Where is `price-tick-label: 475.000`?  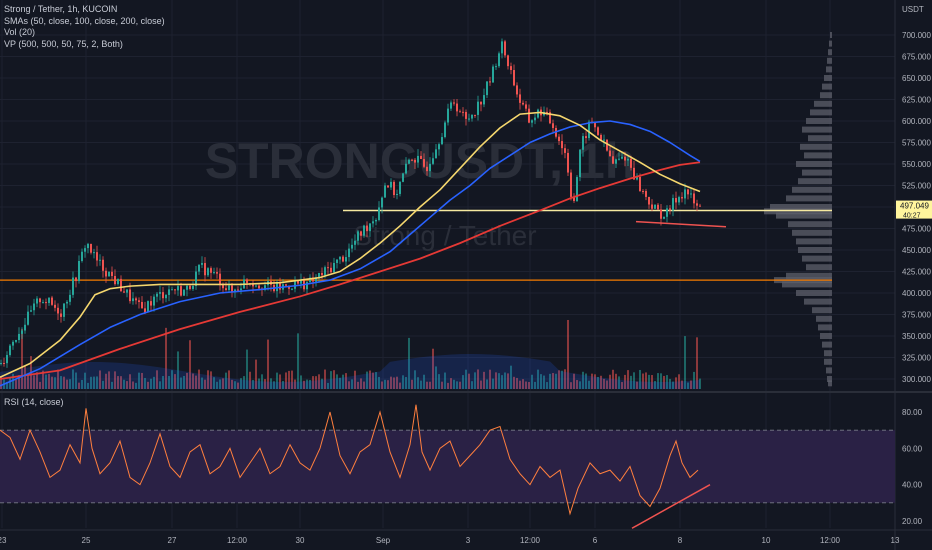
price-tick-label: 475.000 is located at coordinates (916, 229).